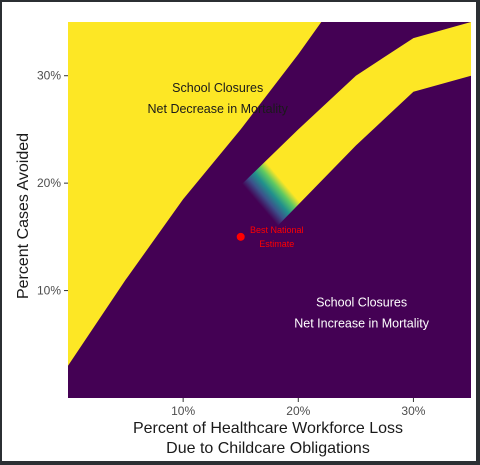  What do you see at coordinates (413, 411) in the screenshot?
I see `x-tick-label: 30%` at bounding box center [413, 411].